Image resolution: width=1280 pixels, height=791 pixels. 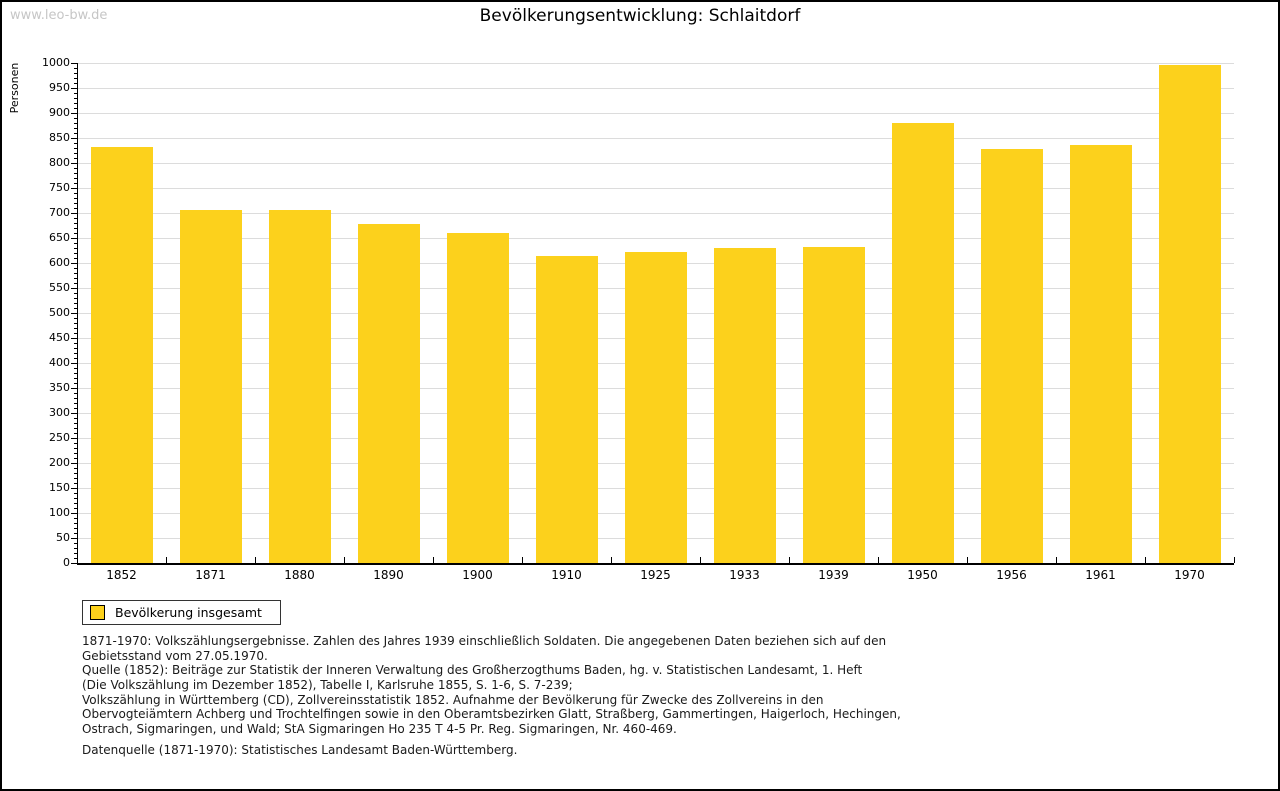 What do you see at coordinates (1011, 356) in the screenshot?
I see `bar-1956` at bounding box center [1011, 356].